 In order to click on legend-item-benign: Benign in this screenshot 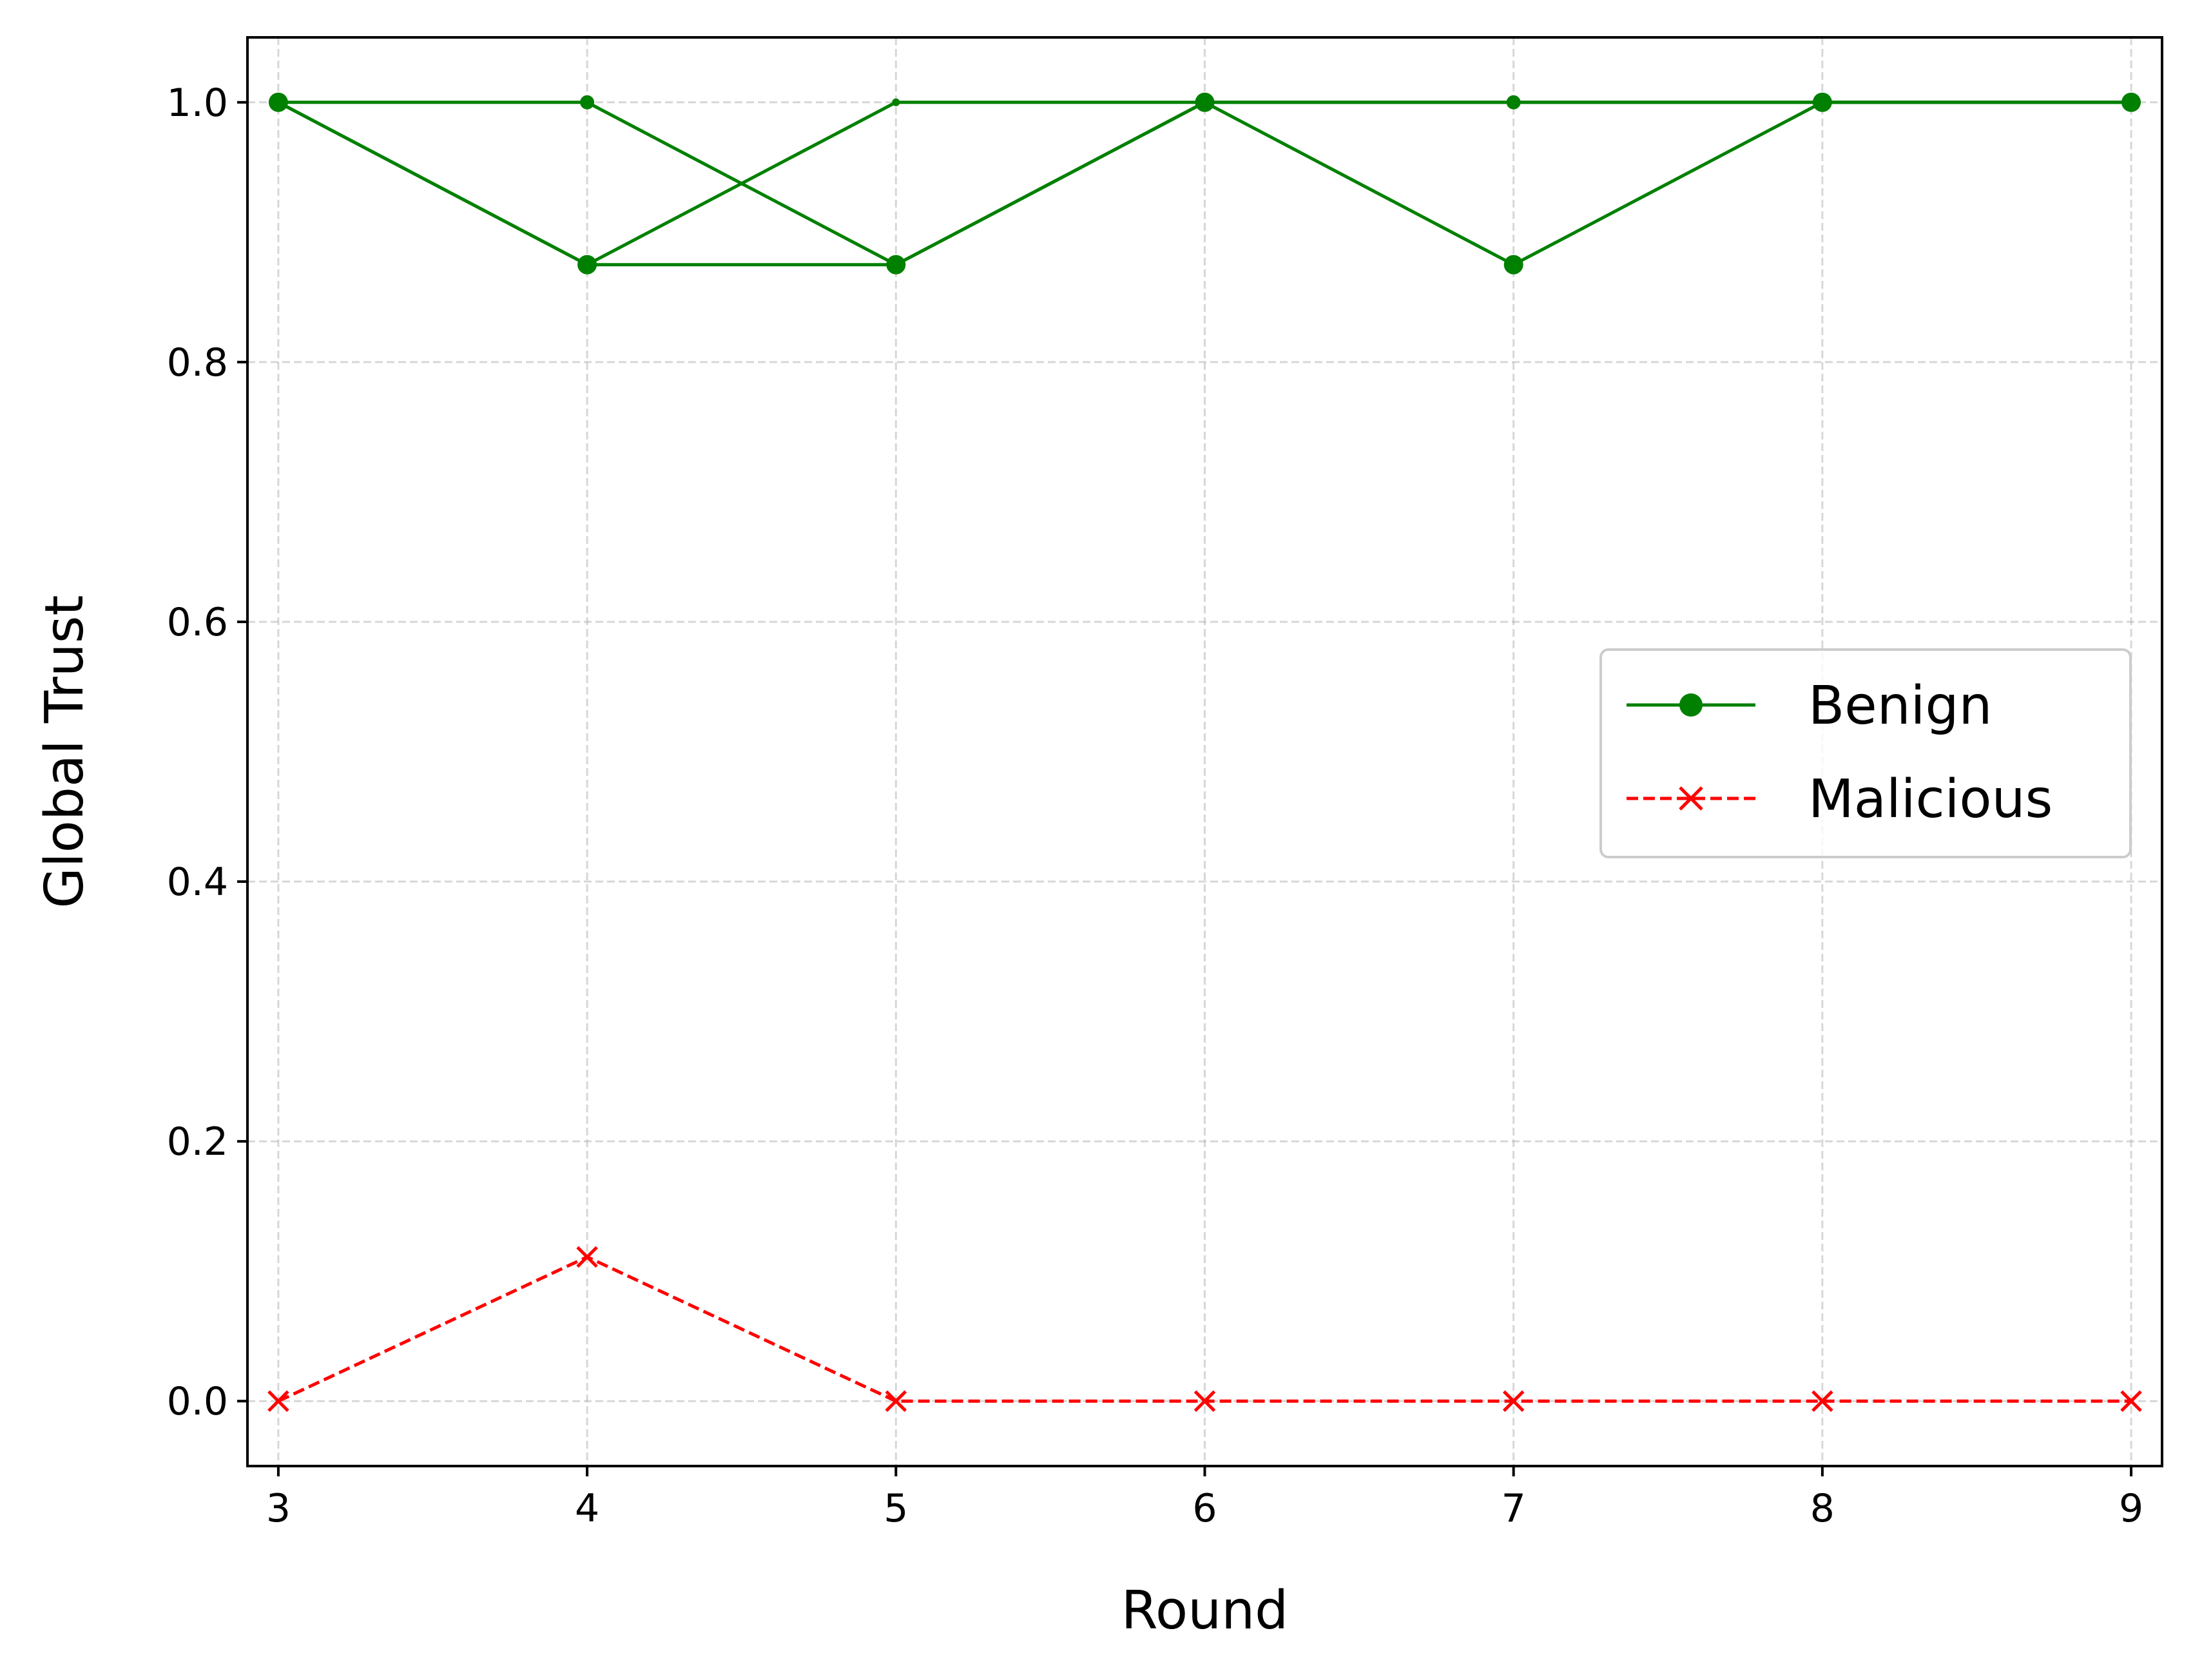, I will do `click(1810, 706)`.